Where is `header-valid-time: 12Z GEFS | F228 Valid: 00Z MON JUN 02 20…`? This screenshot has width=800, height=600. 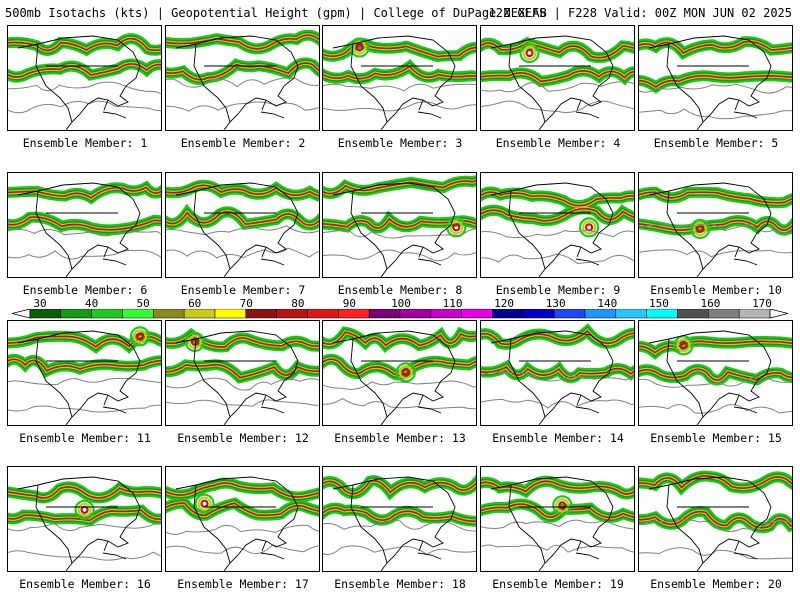 header-valid-time: 12Z GEFS | F228 Valid: 00Z MON JUN 02 20… is located at coordinates (640, 13).